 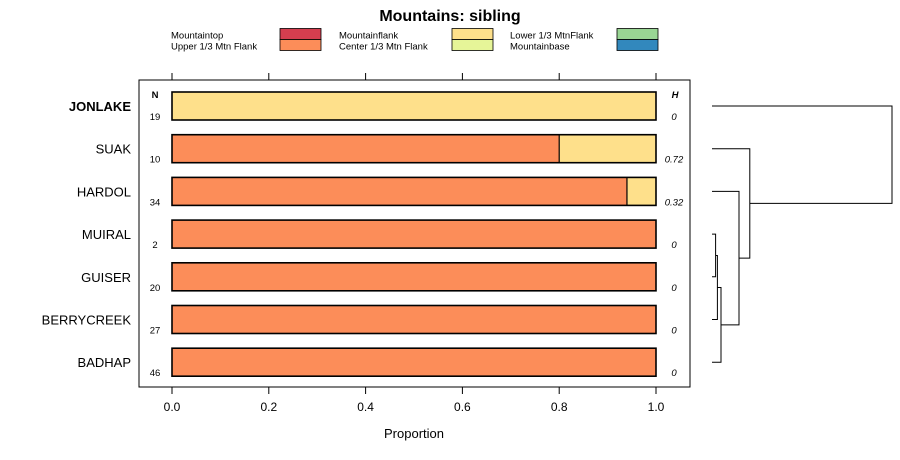 What do you see at coordinates (155, 202) in the screenshot?
I see `n-value: 34` at bounding box center [155, 202].